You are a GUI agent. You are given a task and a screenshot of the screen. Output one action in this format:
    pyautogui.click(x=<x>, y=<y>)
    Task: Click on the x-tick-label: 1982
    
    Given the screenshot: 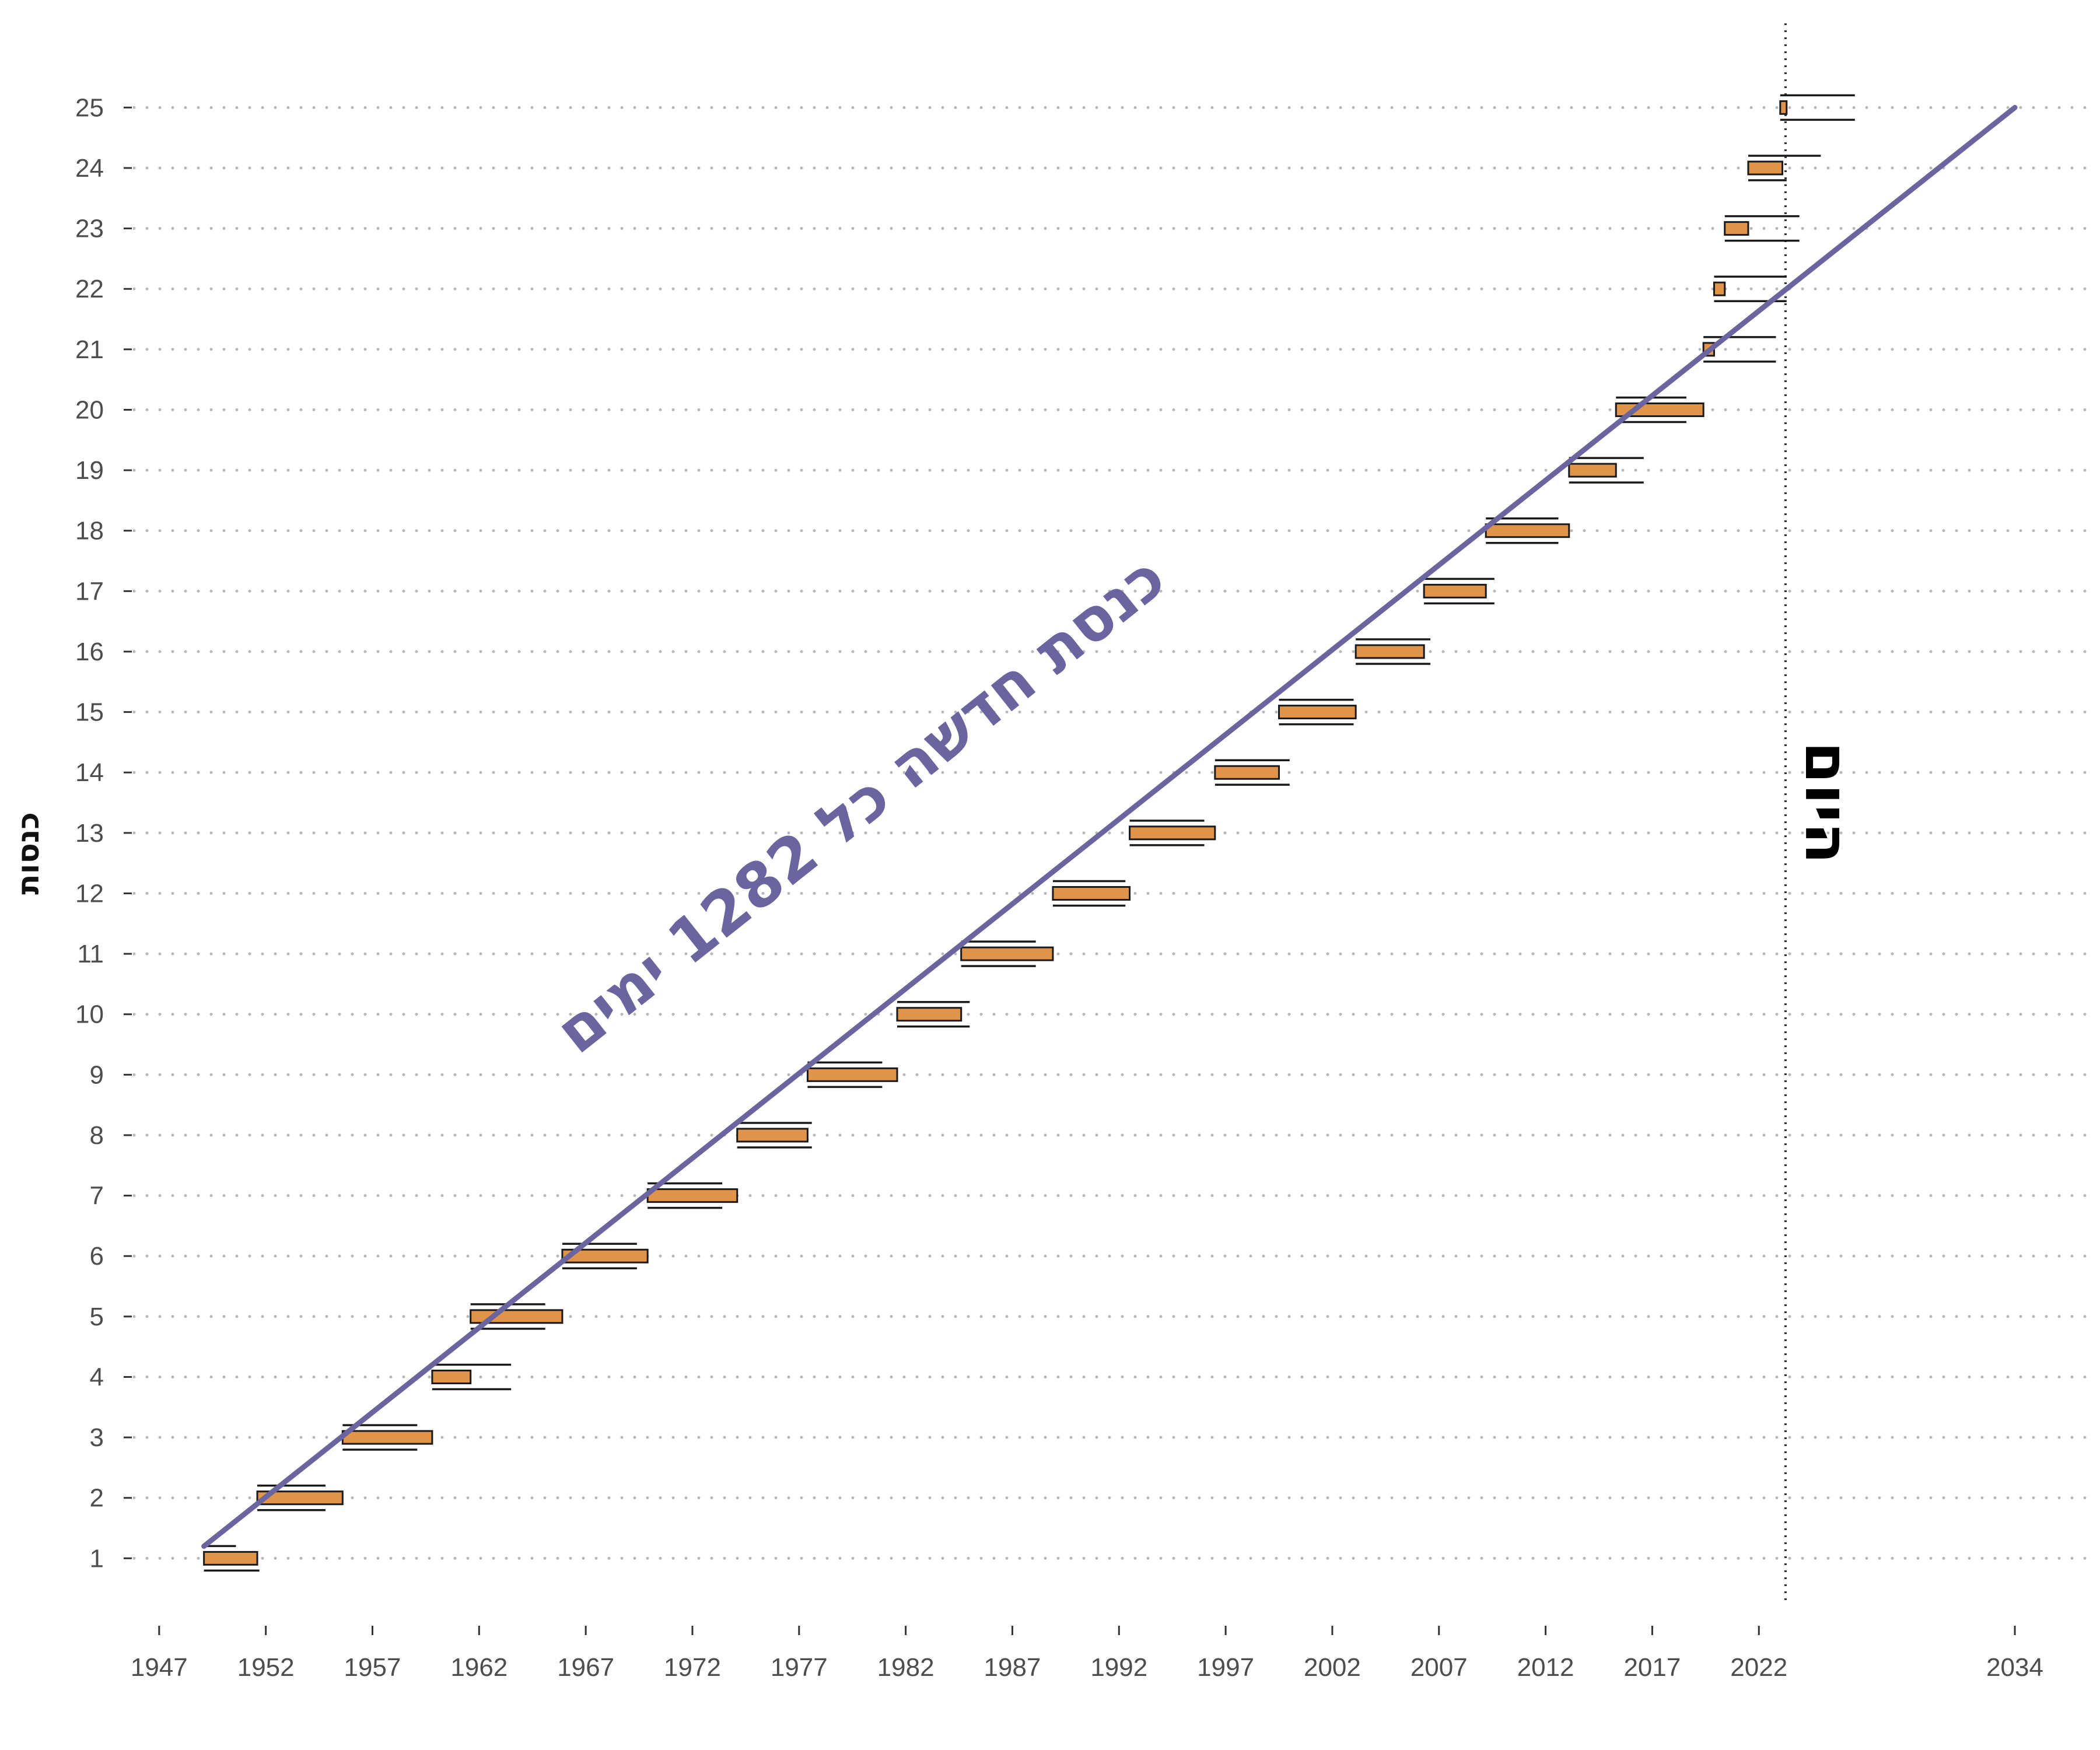 What is the action you would take?
    pyautogui.click(x=906, y=1667)
    